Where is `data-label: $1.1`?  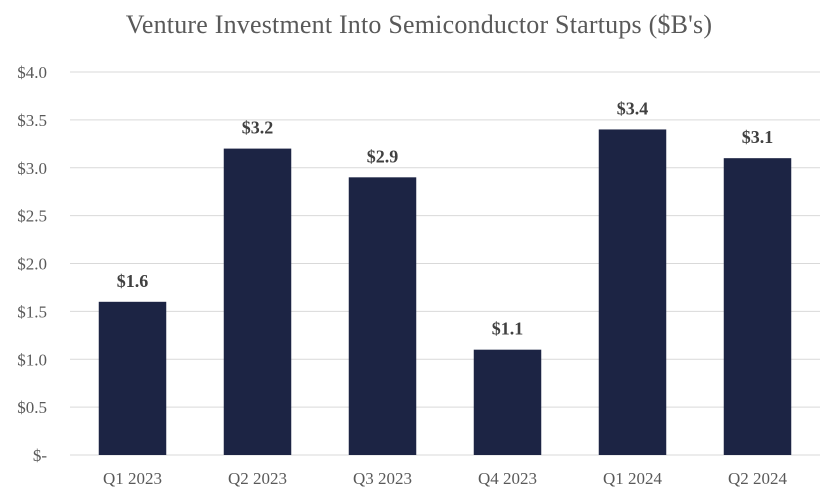
data-label: $1.1 is located at coordinates (508, 329).